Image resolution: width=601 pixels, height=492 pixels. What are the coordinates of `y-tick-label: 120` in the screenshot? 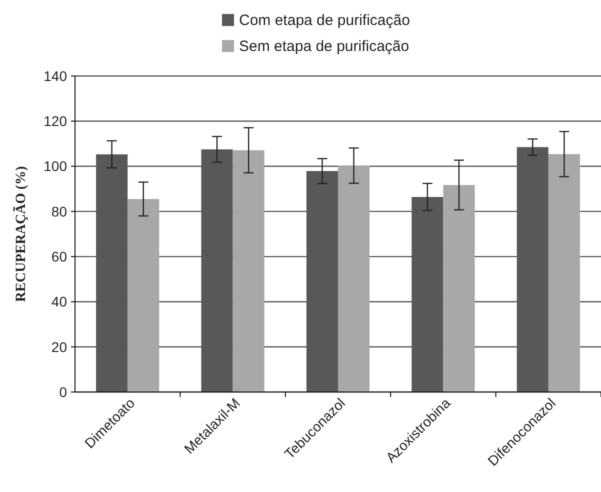 It's located at (56, 121).